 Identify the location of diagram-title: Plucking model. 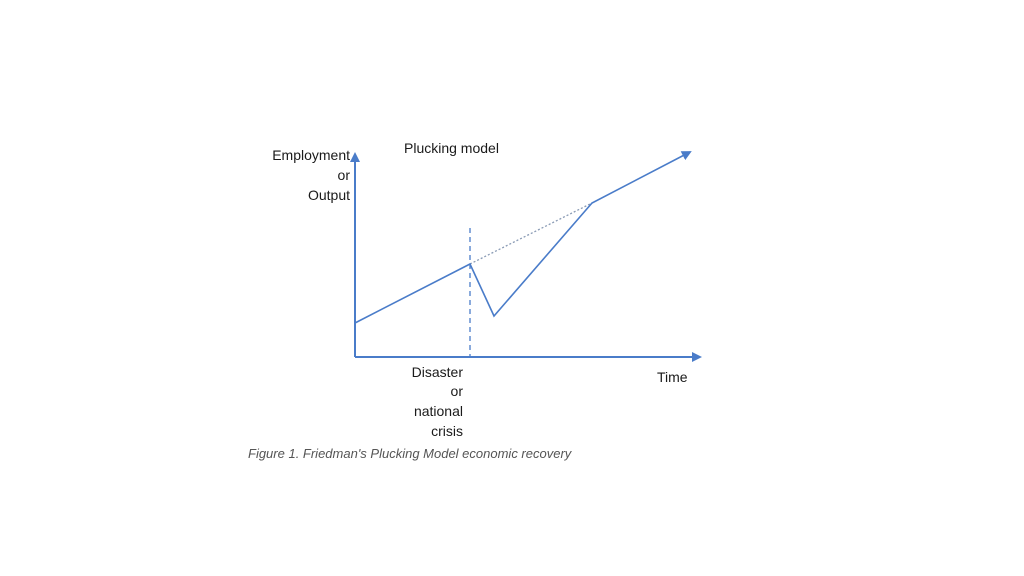
(451, 148).